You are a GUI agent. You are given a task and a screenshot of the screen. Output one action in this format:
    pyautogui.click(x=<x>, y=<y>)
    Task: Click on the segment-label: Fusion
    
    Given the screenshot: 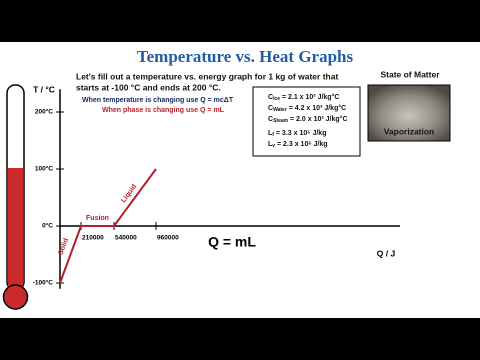 What is the action you would take?
    pyautogui.click(x=97, y=218)
    